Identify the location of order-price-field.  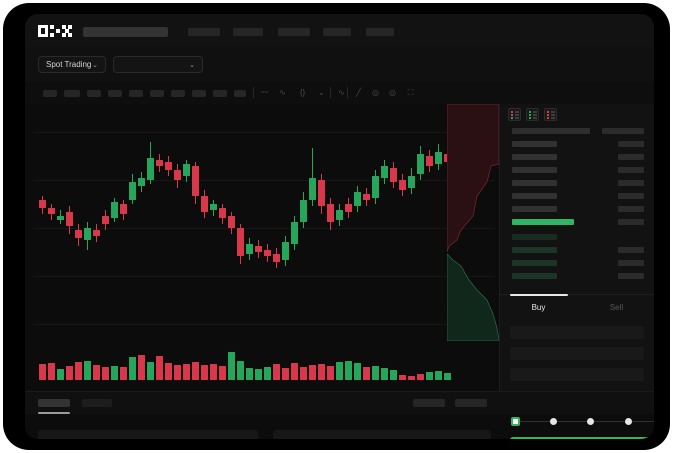
(577, 332).